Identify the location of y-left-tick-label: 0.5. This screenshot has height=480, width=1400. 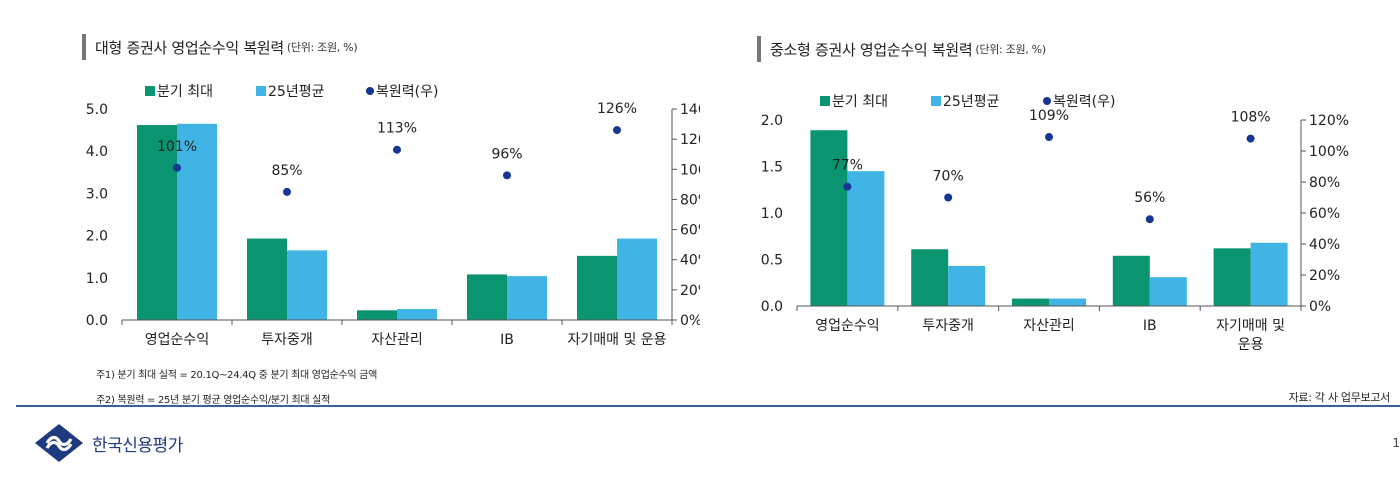
(772, 261).